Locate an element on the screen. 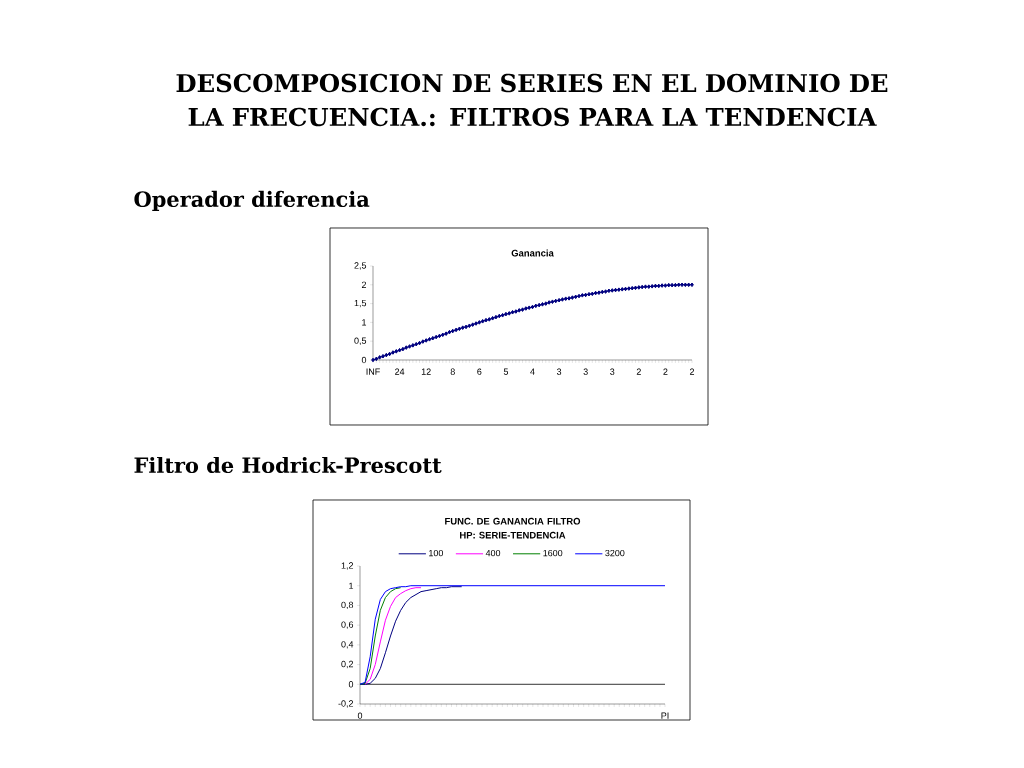 Image resolution: width=1024 pixels, height=768 pixels. legend-label: 400 is located at coordinates (493, 553).